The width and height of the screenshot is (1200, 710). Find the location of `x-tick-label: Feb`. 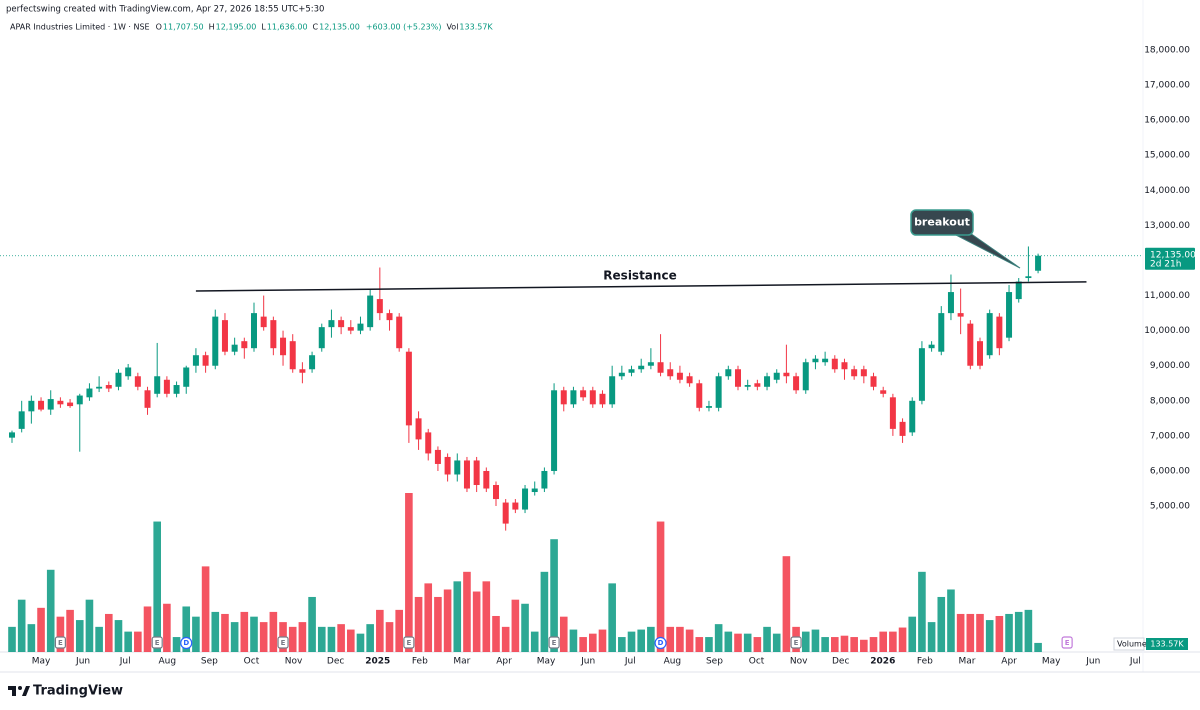

x-tick-label: Feb is located at coordinates (420, 662).